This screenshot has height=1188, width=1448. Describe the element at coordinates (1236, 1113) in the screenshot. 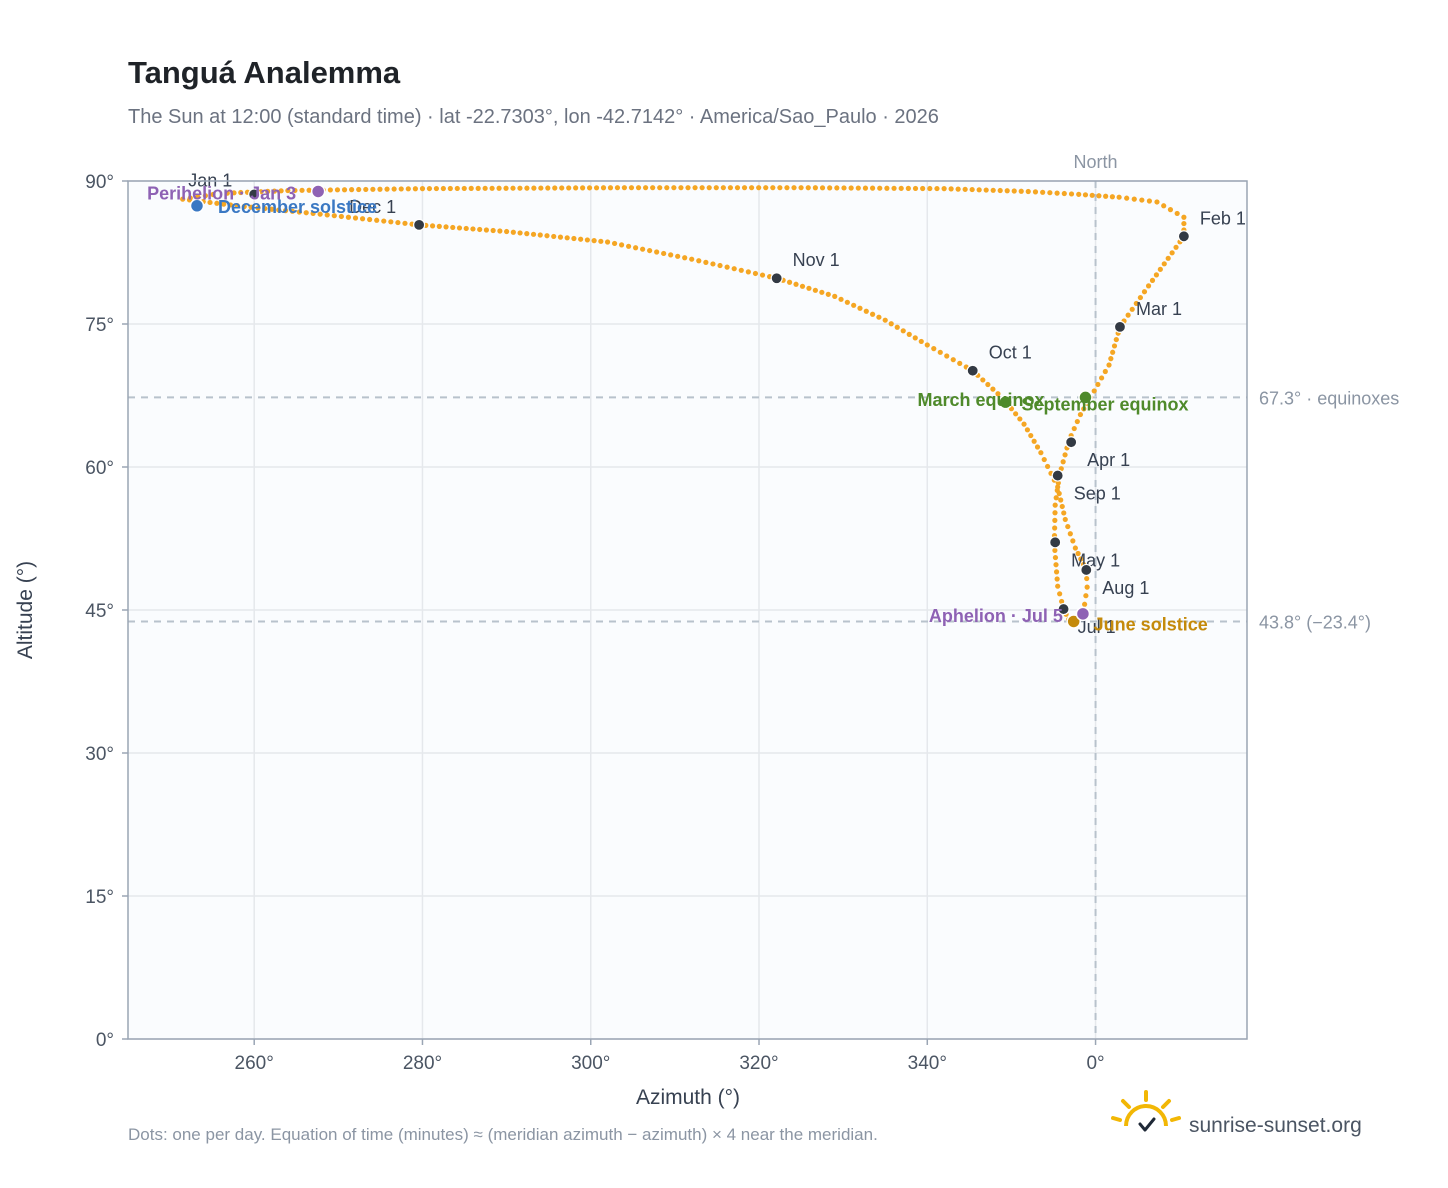

I see `brand-logo: sunrise-sunset.org` at that location.